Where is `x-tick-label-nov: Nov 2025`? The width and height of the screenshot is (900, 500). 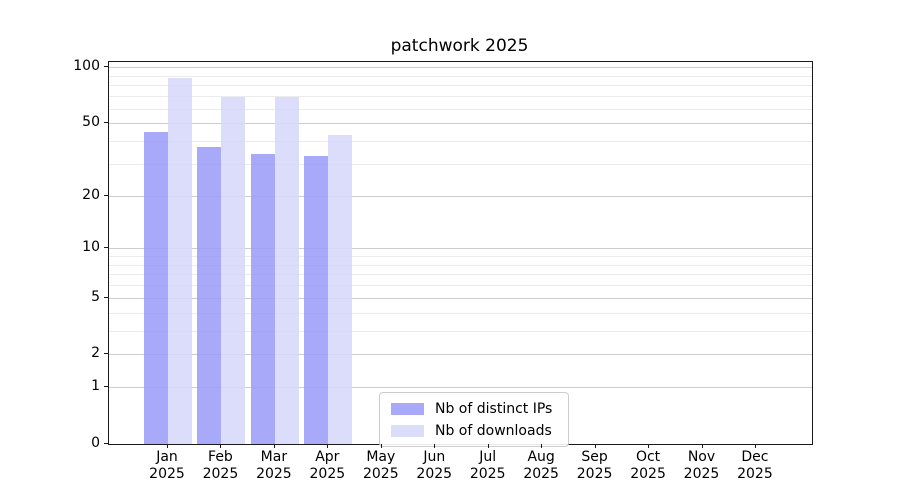 x-tick-label-nov: Nov 2025 is located at coordinates (702, 466).